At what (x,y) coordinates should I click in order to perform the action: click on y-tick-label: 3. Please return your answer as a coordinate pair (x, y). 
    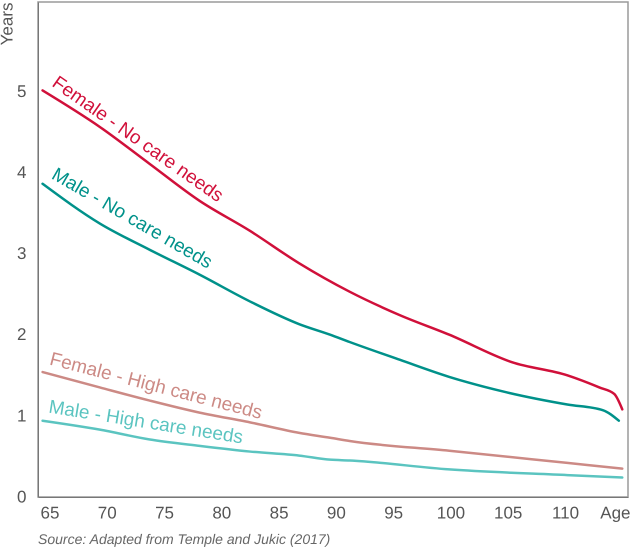
    Looking at the image, I should click on (21, 254).